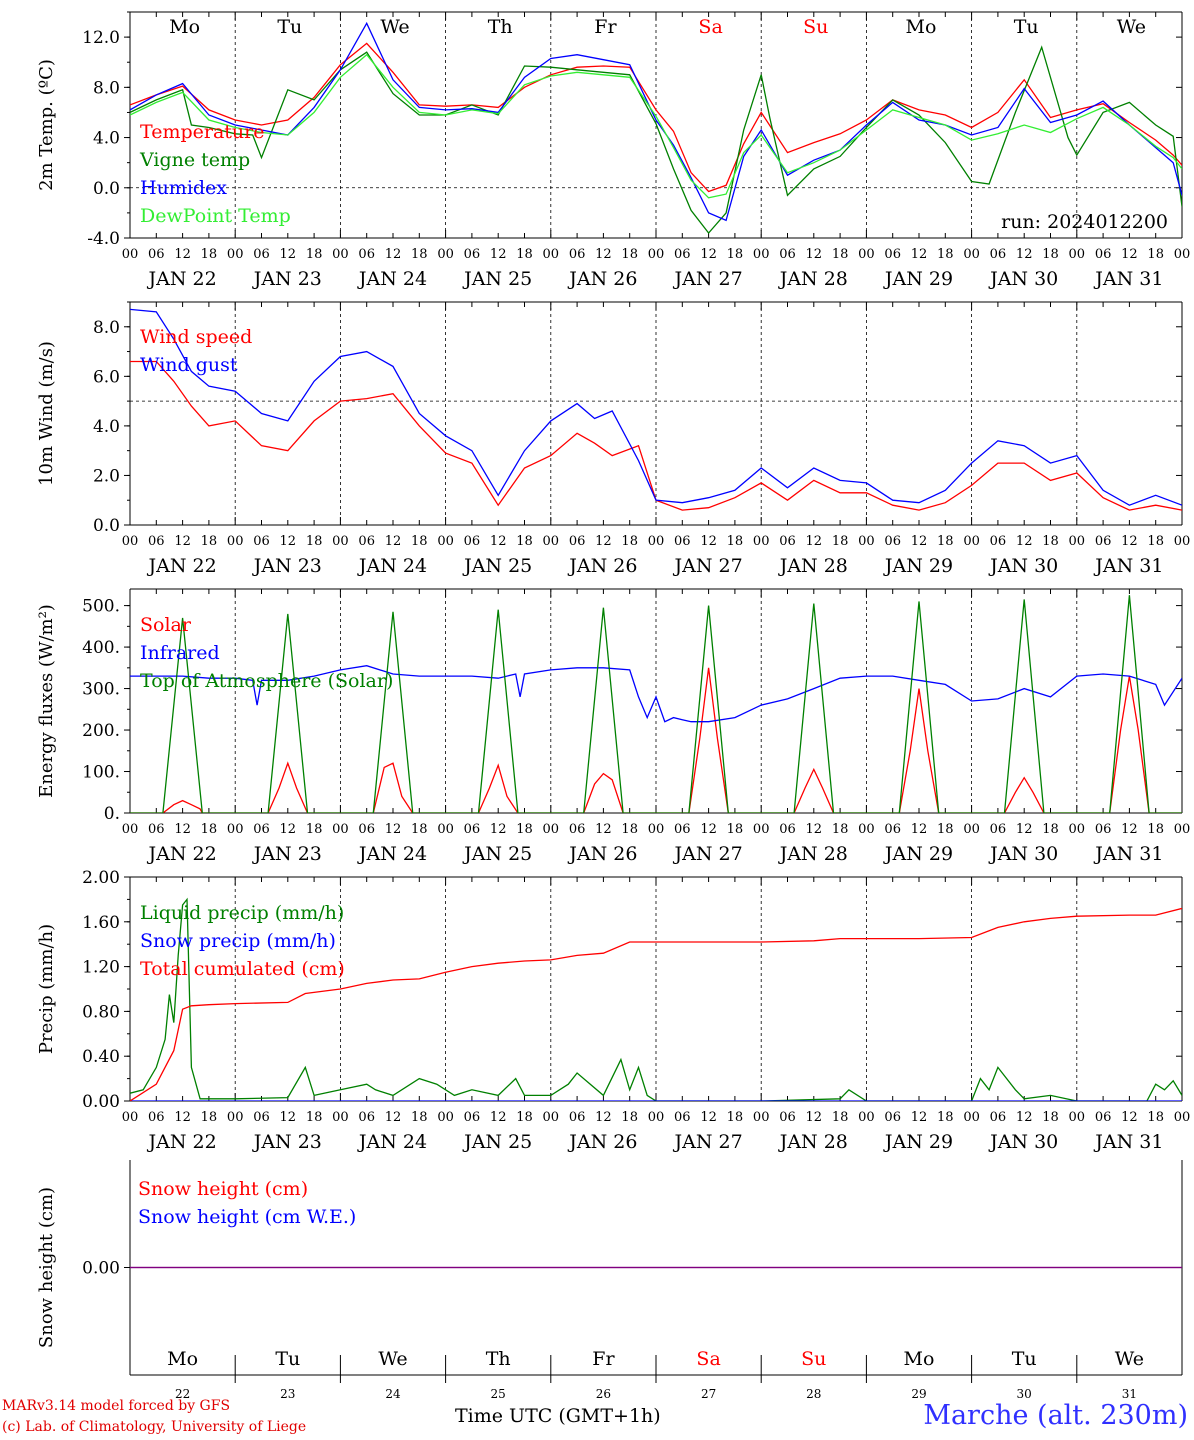 Image resolution: width=1194 pixels, height=1440 pixels. I want to click on y-tick-label: 100., so click(101, 773).